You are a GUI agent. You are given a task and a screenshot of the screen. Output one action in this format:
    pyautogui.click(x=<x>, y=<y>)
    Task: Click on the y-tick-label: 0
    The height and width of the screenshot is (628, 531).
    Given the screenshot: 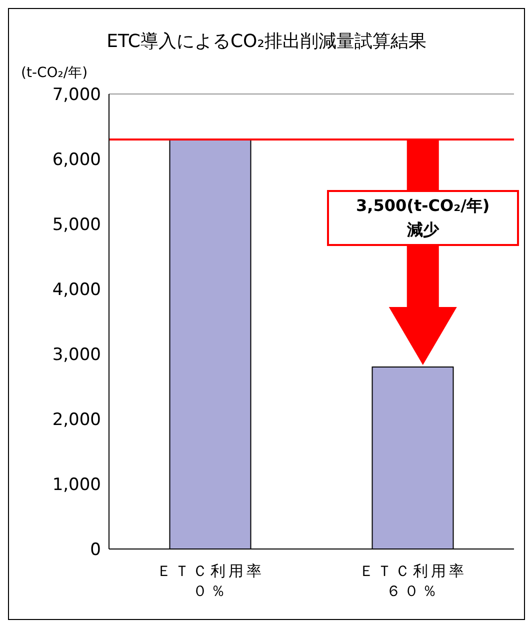 What is the action you would take?
    pyautogui.click(x=95, y=550)
    